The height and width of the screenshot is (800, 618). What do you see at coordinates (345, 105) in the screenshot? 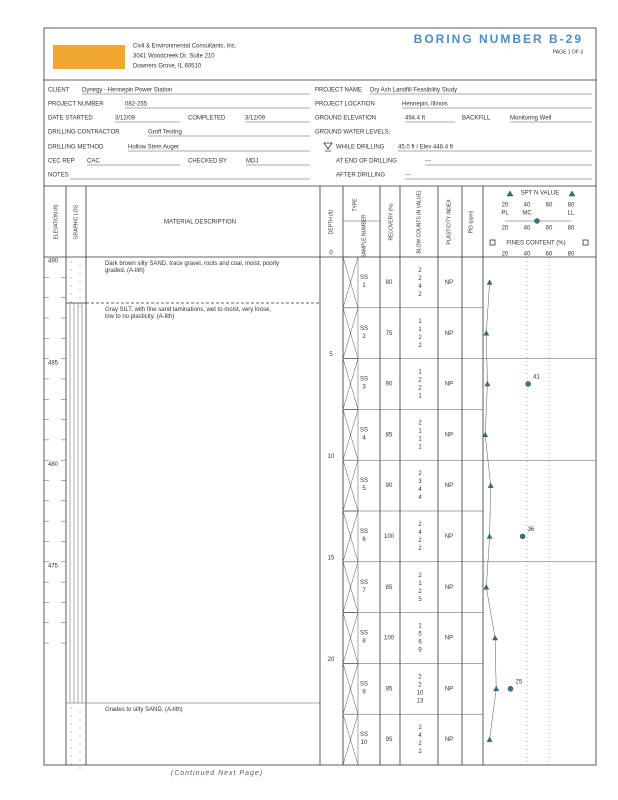
I see `field-label: PROJECT LOCATION` at bounding box center [345, 105].